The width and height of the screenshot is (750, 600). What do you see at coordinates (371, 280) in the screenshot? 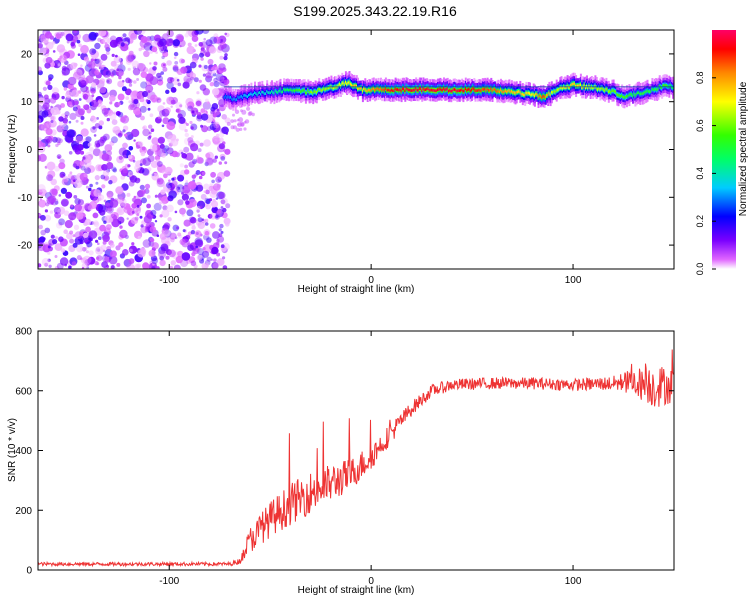
I see `x-tick-label: 0` at bounding box center [371, 280].